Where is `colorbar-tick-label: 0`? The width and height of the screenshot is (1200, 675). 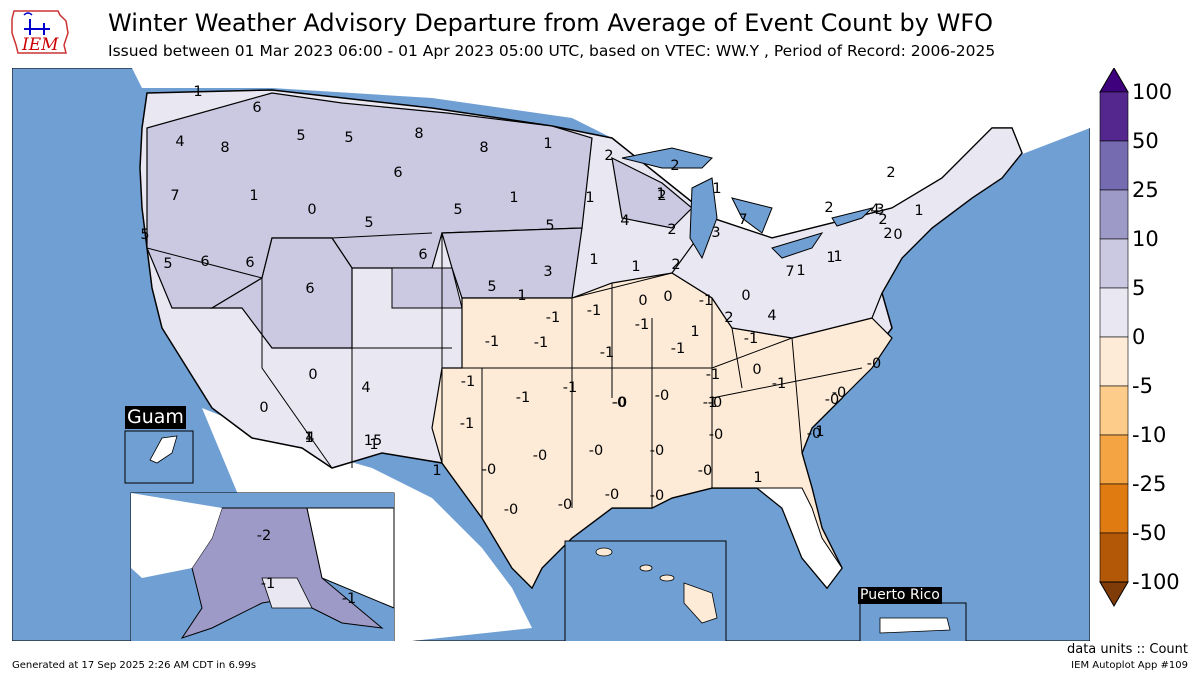
colorbar-tick-label: 0 is located at coordinates (1139, 337).